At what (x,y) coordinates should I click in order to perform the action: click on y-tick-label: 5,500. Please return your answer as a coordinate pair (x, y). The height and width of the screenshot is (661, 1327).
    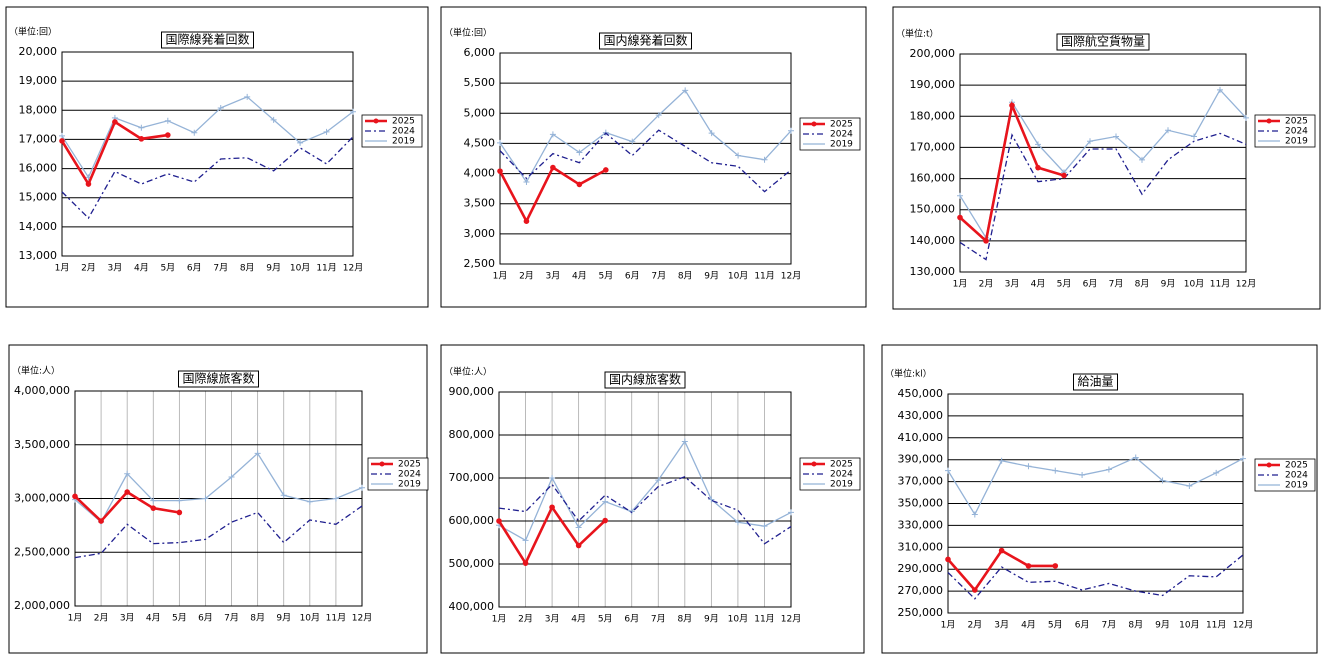
    Looking at the image, I should click on (480, 82).